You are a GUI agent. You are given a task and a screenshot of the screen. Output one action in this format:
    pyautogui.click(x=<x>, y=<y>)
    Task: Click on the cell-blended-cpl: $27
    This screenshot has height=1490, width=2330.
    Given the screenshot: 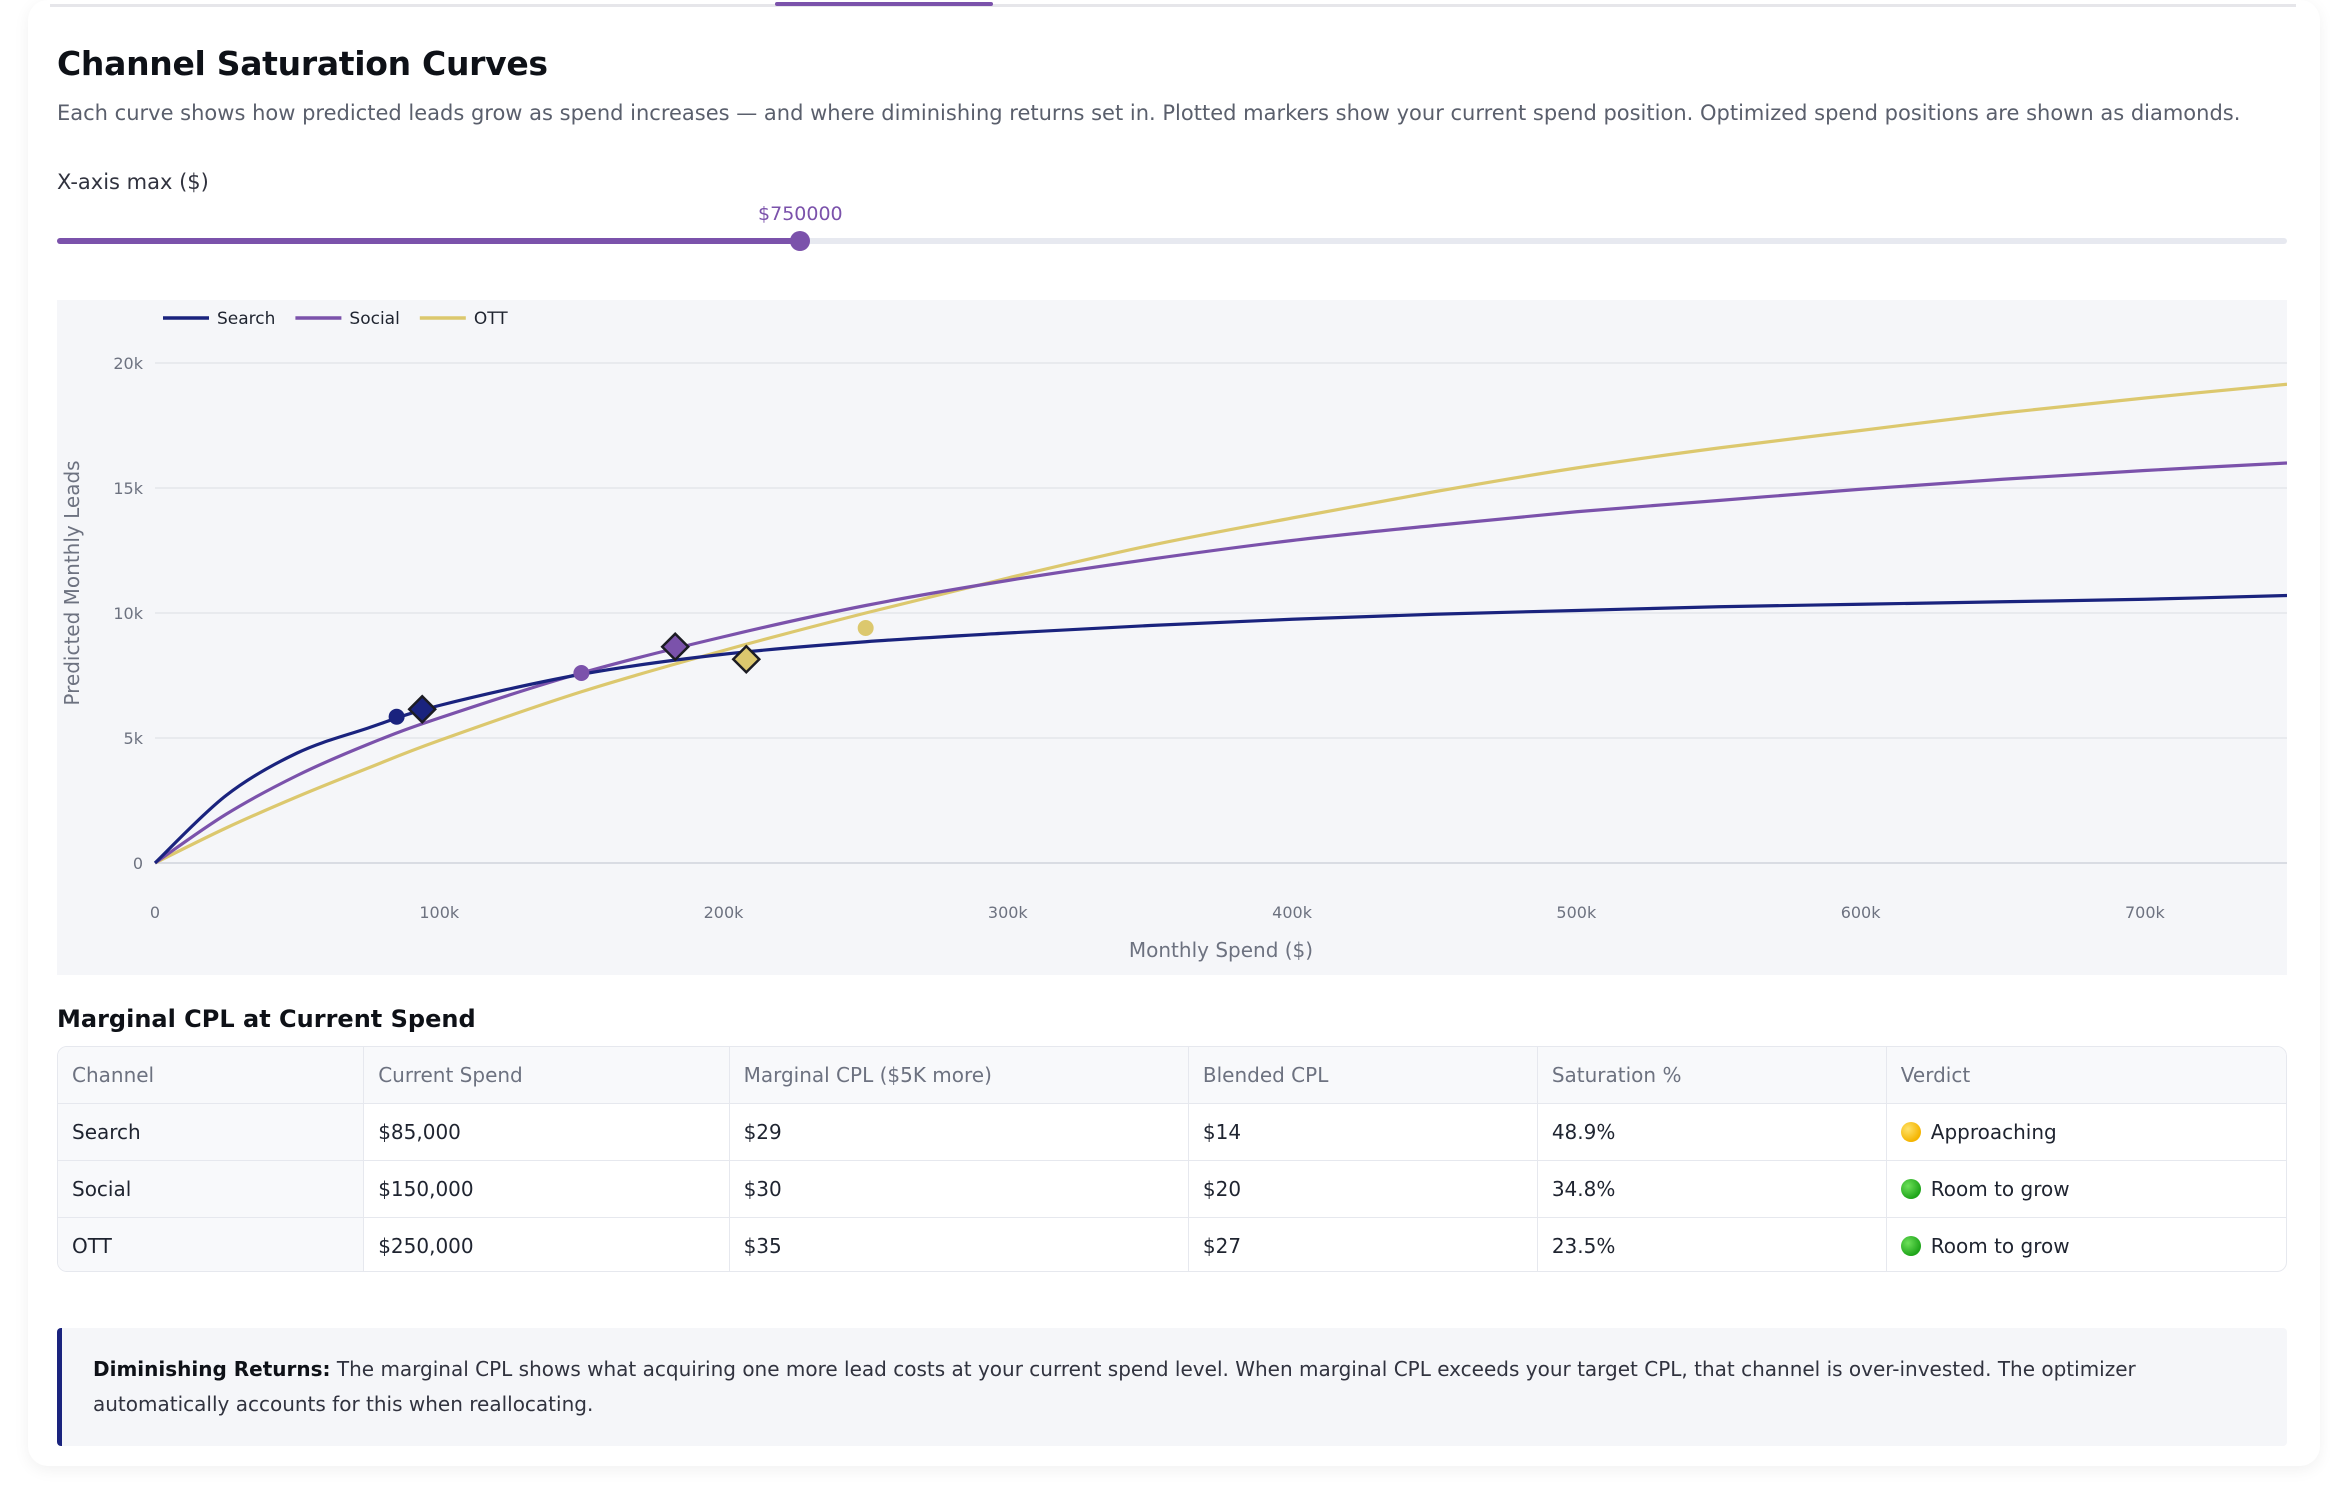 What is the action you would take?
    pyautogui.click(x=1363, y=1244)
    